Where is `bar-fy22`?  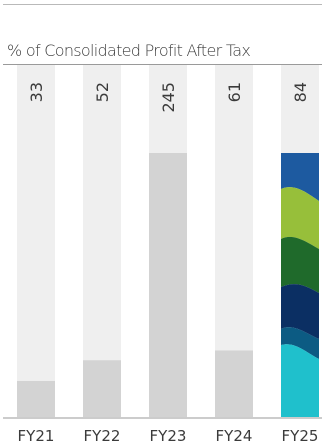 bar-fy22 is located at coordinates (102, 388).